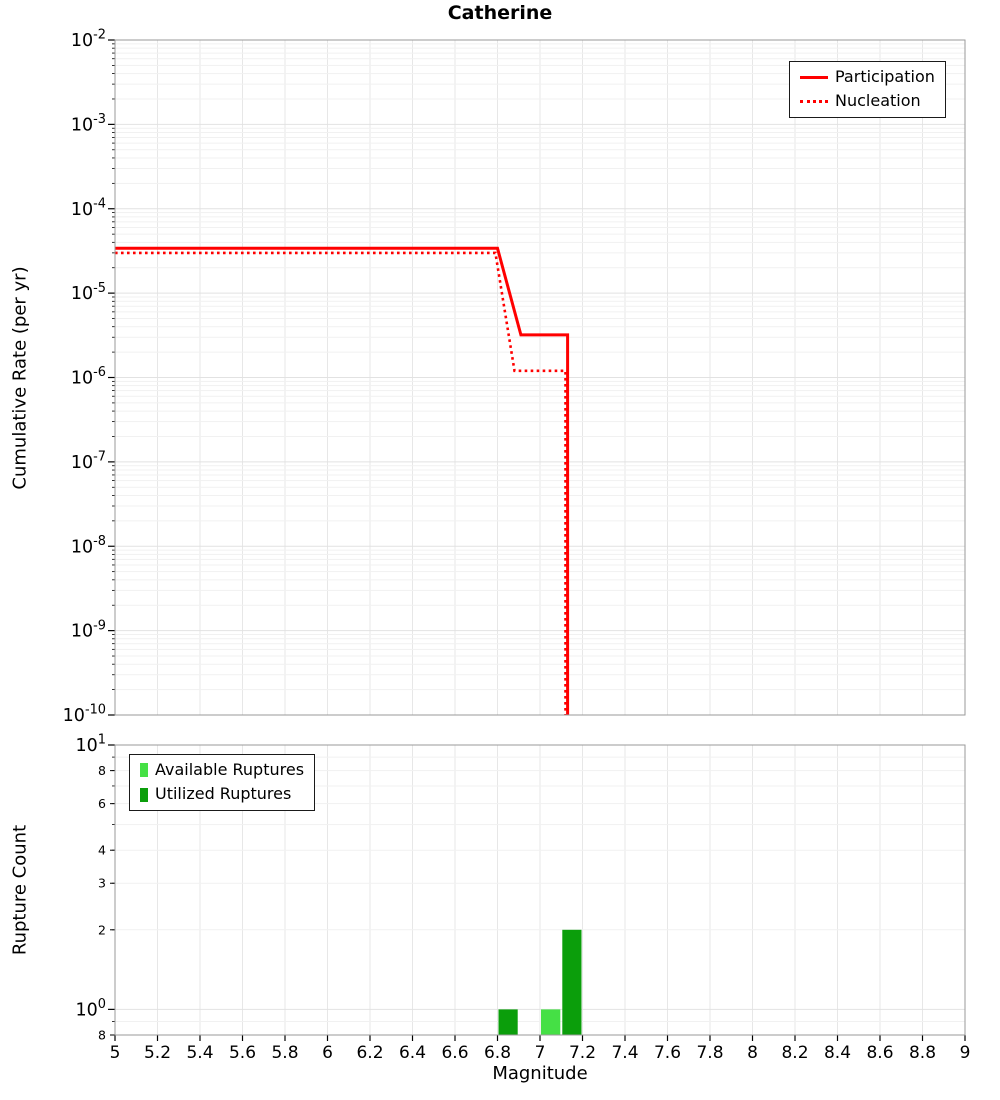 The width and height of the screenshot is (1000, 1100). Describe the element at coordinates (20, 378) in the screenshot. I see `top-y-axis-label: Cumulative Rate (per yr)` at that location.